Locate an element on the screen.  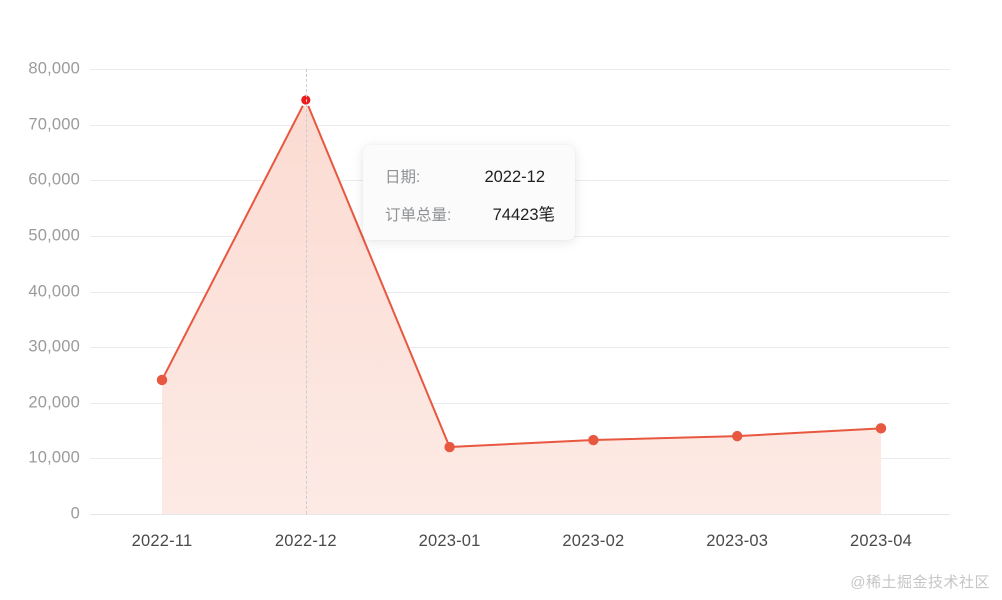
y-axis-tick-label: 0 is located at coordinates (75, 513).